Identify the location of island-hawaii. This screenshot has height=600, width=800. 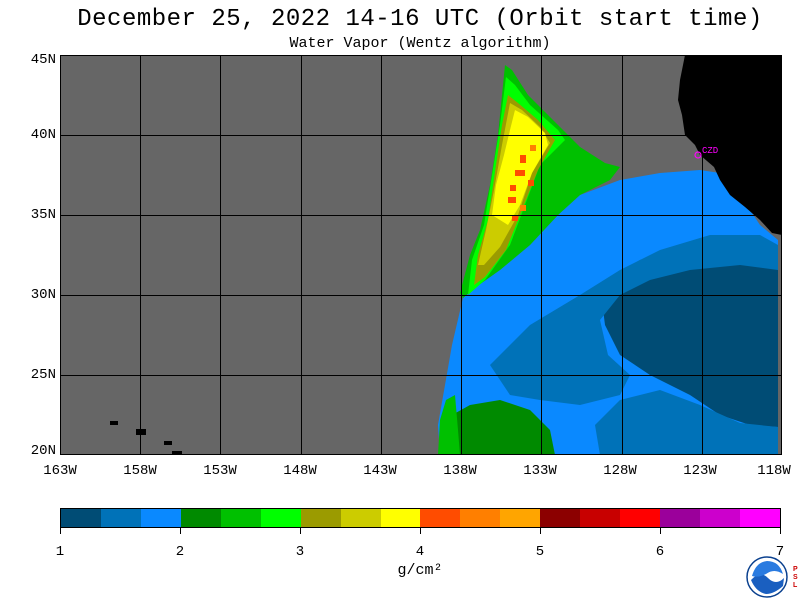
(177, 453).